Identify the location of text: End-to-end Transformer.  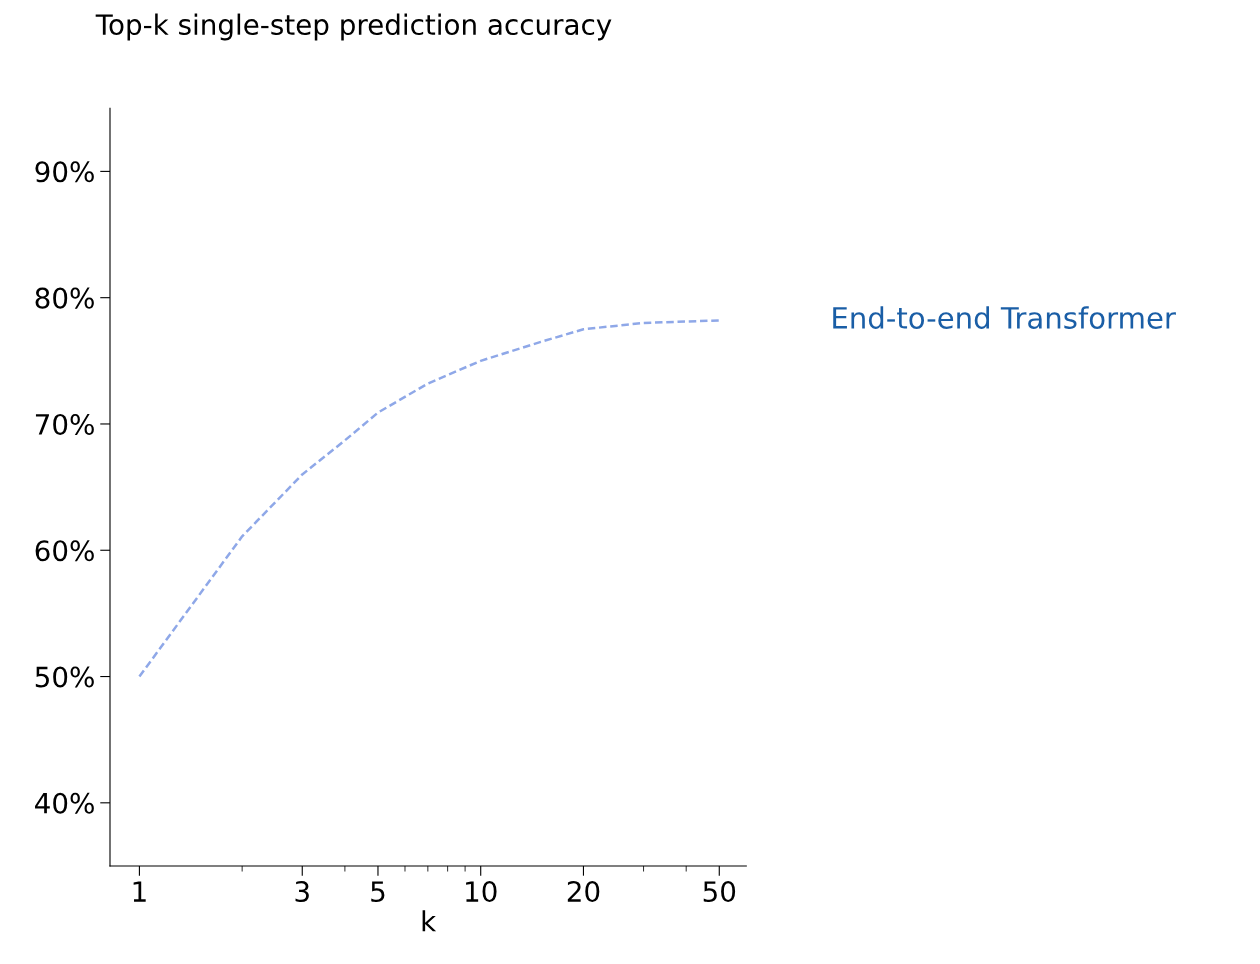
(1004, 317).